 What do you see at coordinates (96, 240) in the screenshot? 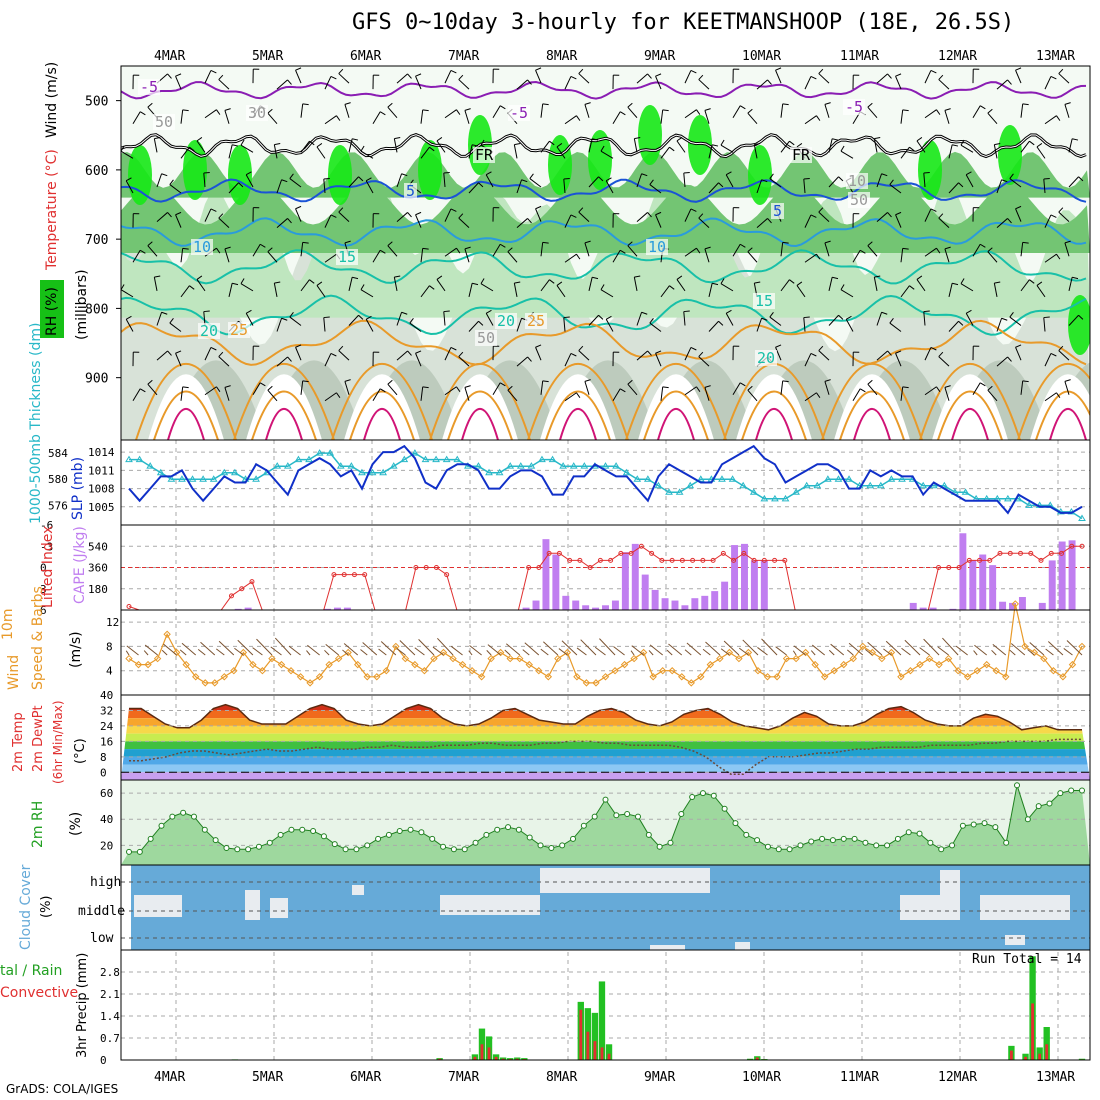
I see `pressure-tick-label: 700` at bounding box center [96, 240].